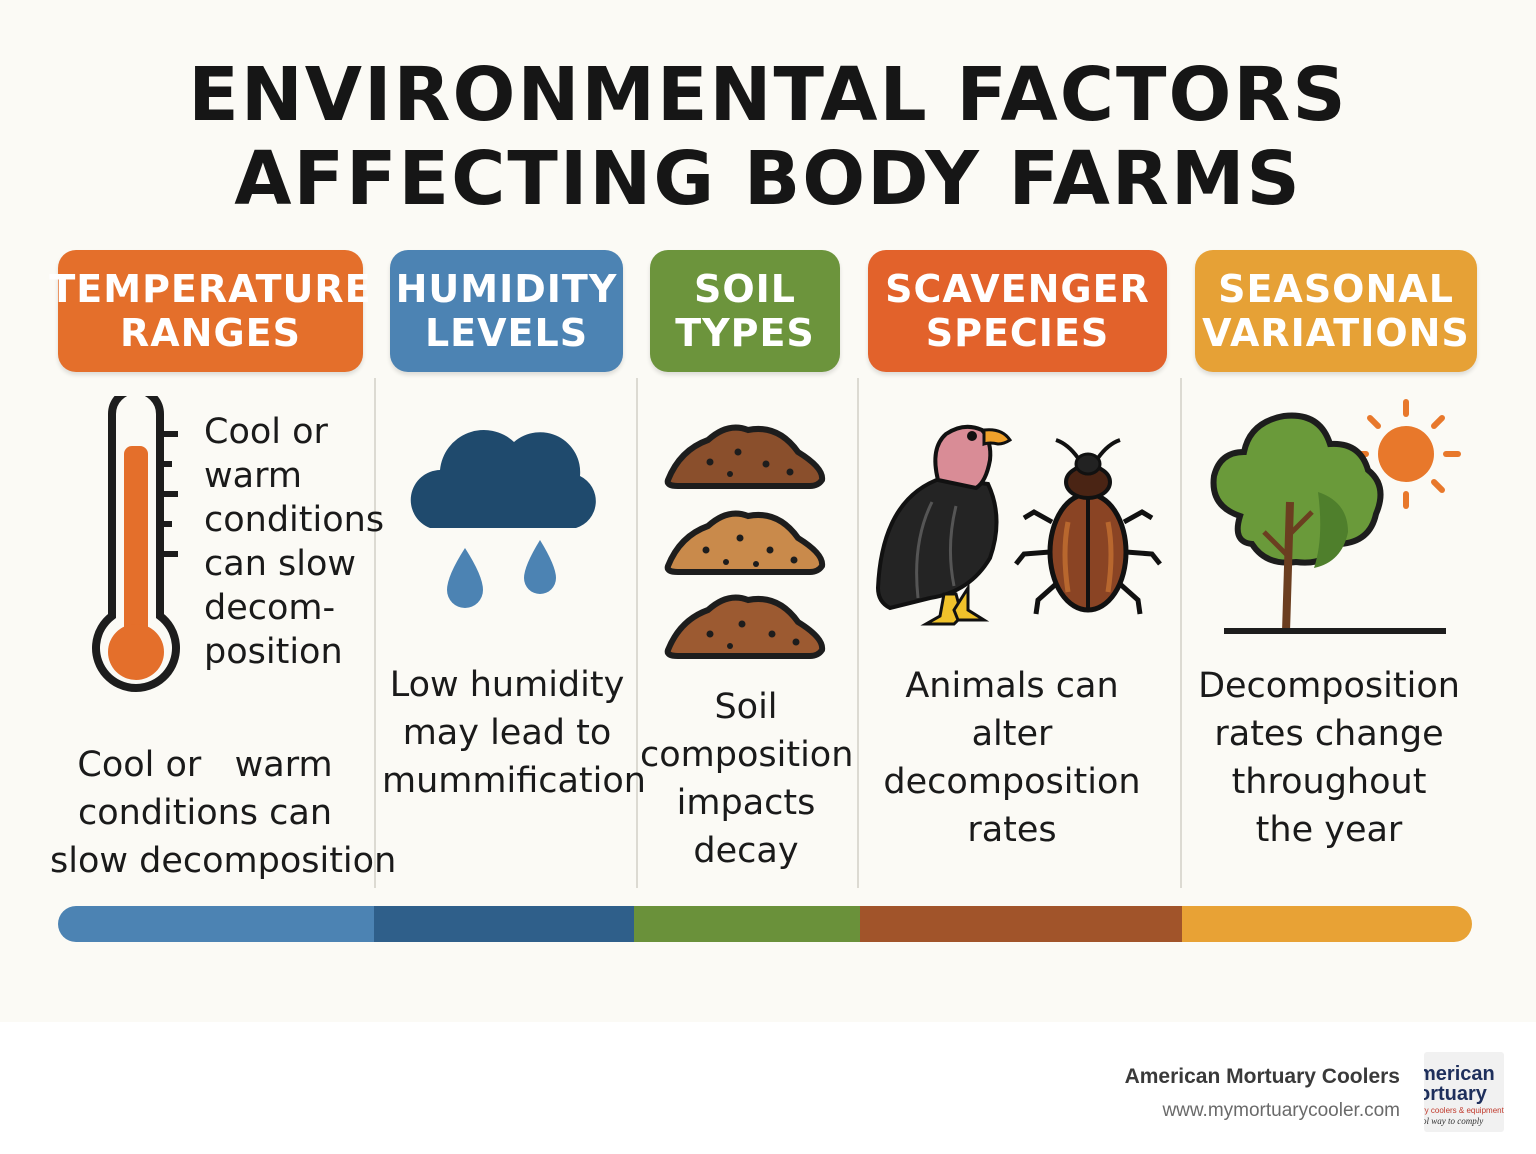 The width and height of the screenshot is (1536, 1154). I want to click on humidity-title-line-1: HUMIDITY, so click(506, 289).